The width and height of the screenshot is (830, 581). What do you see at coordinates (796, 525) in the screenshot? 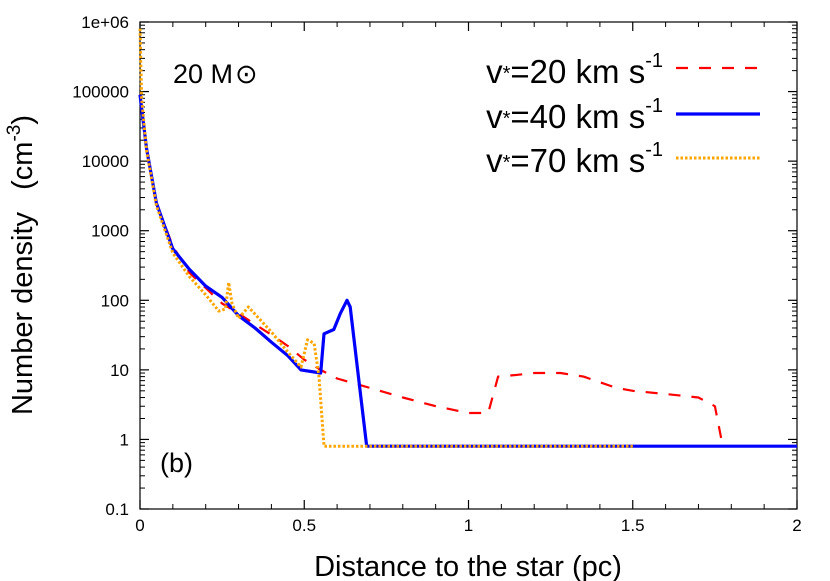
I see `x-tick-label: 2` at bounding box center [796, 525].